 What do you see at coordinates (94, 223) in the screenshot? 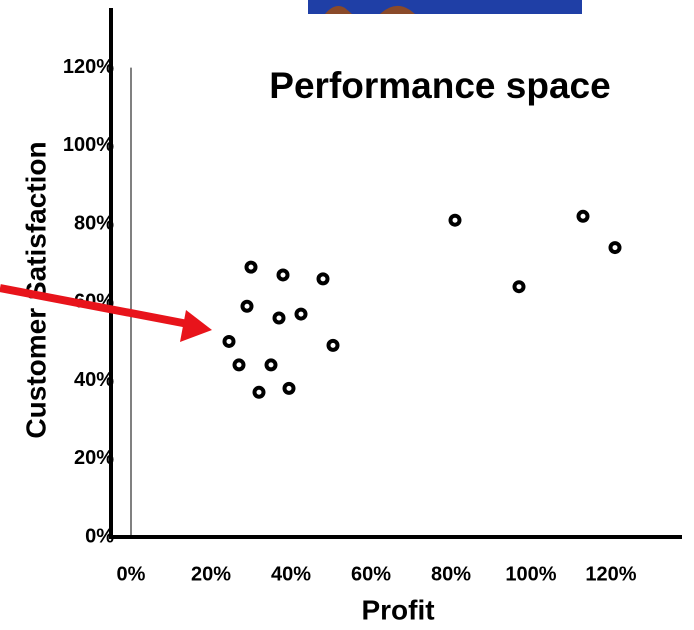
I see `y-tick-label: 80%` at bounding box center [94, 223].